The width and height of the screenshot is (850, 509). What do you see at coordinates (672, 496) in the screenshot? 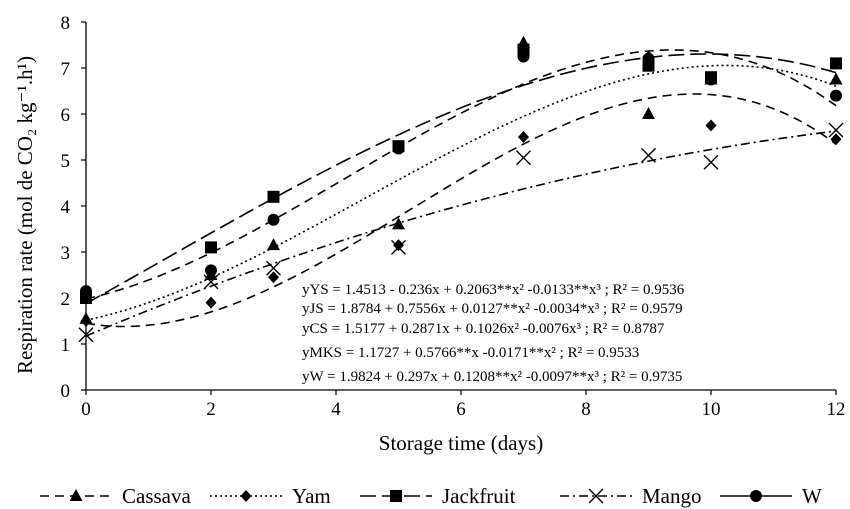
I see `legend-label: Mango` at bounding box center [672, 496].